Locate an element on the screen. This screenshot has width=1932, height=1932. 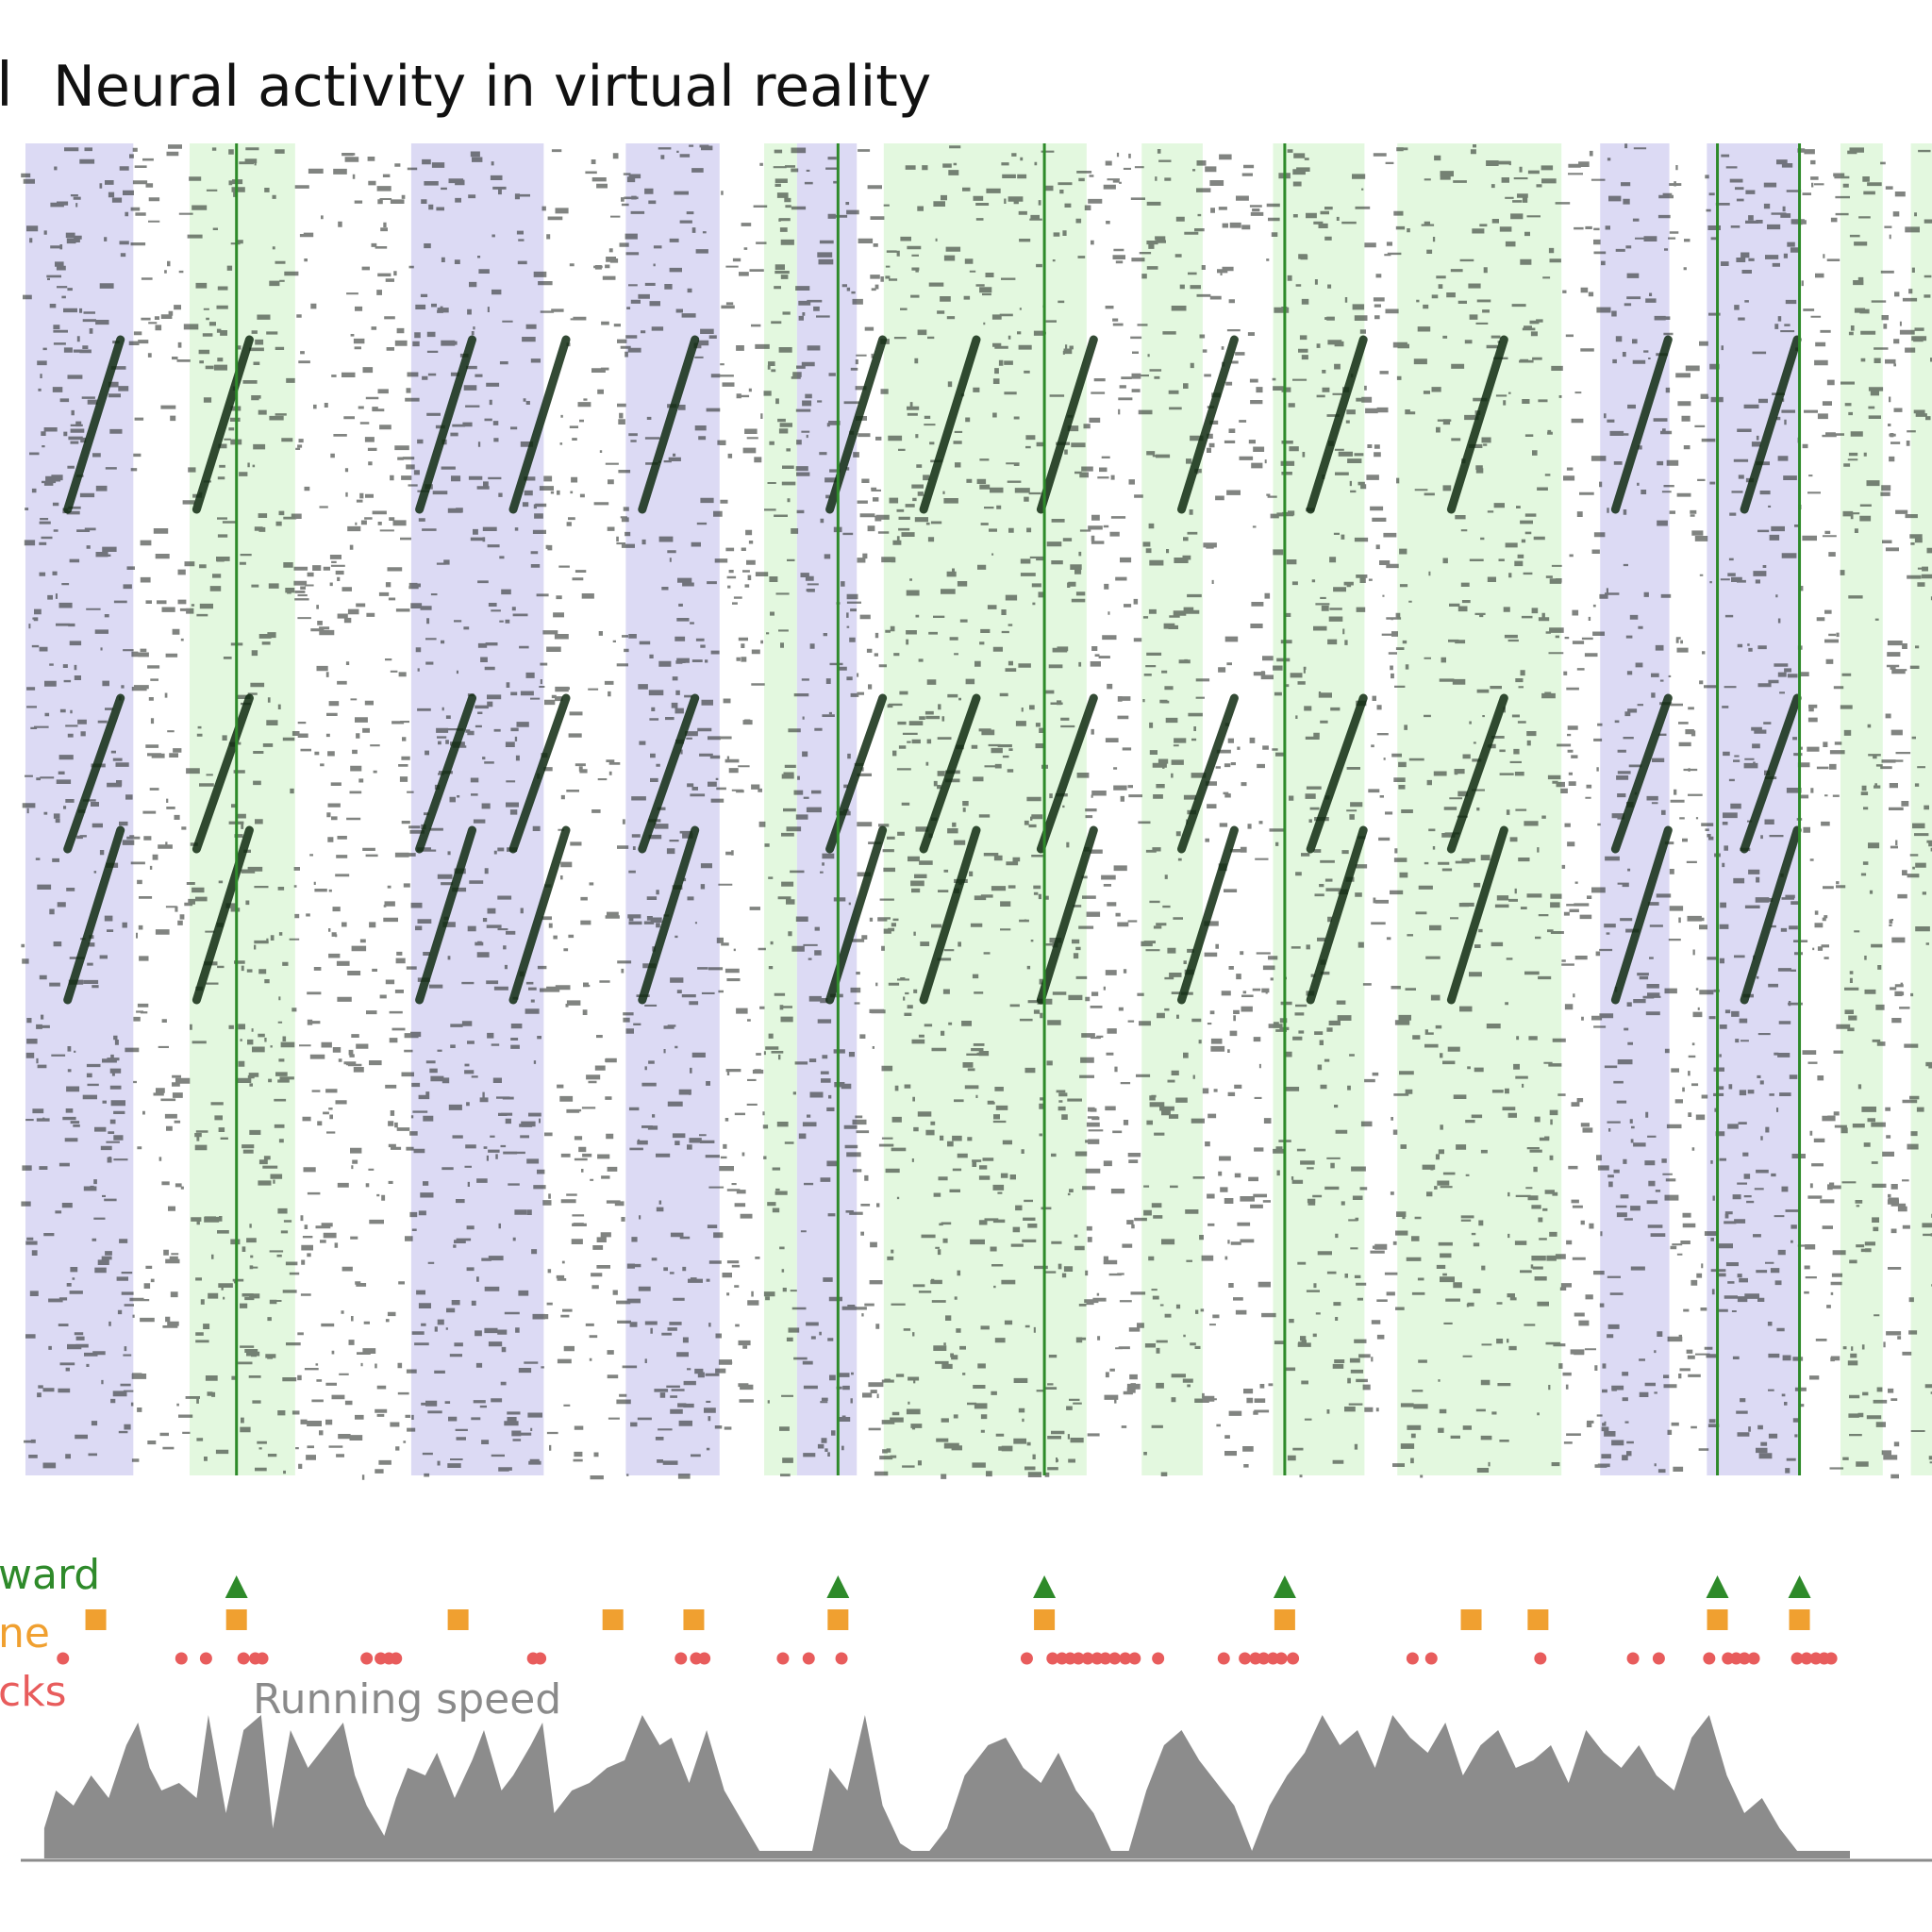
chart-title: Neural activity in virtual reality is located at coordinates (492, 87).